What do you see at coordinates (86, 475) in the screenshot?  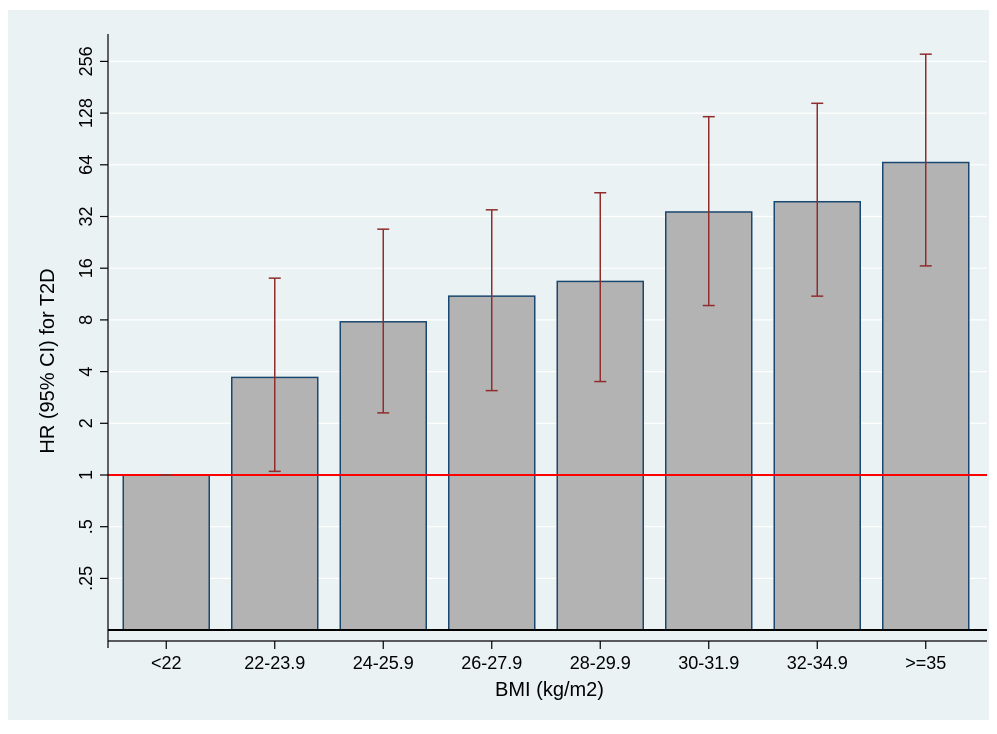 I see `y-tick-label: 1` at bounding box center [86, 475].